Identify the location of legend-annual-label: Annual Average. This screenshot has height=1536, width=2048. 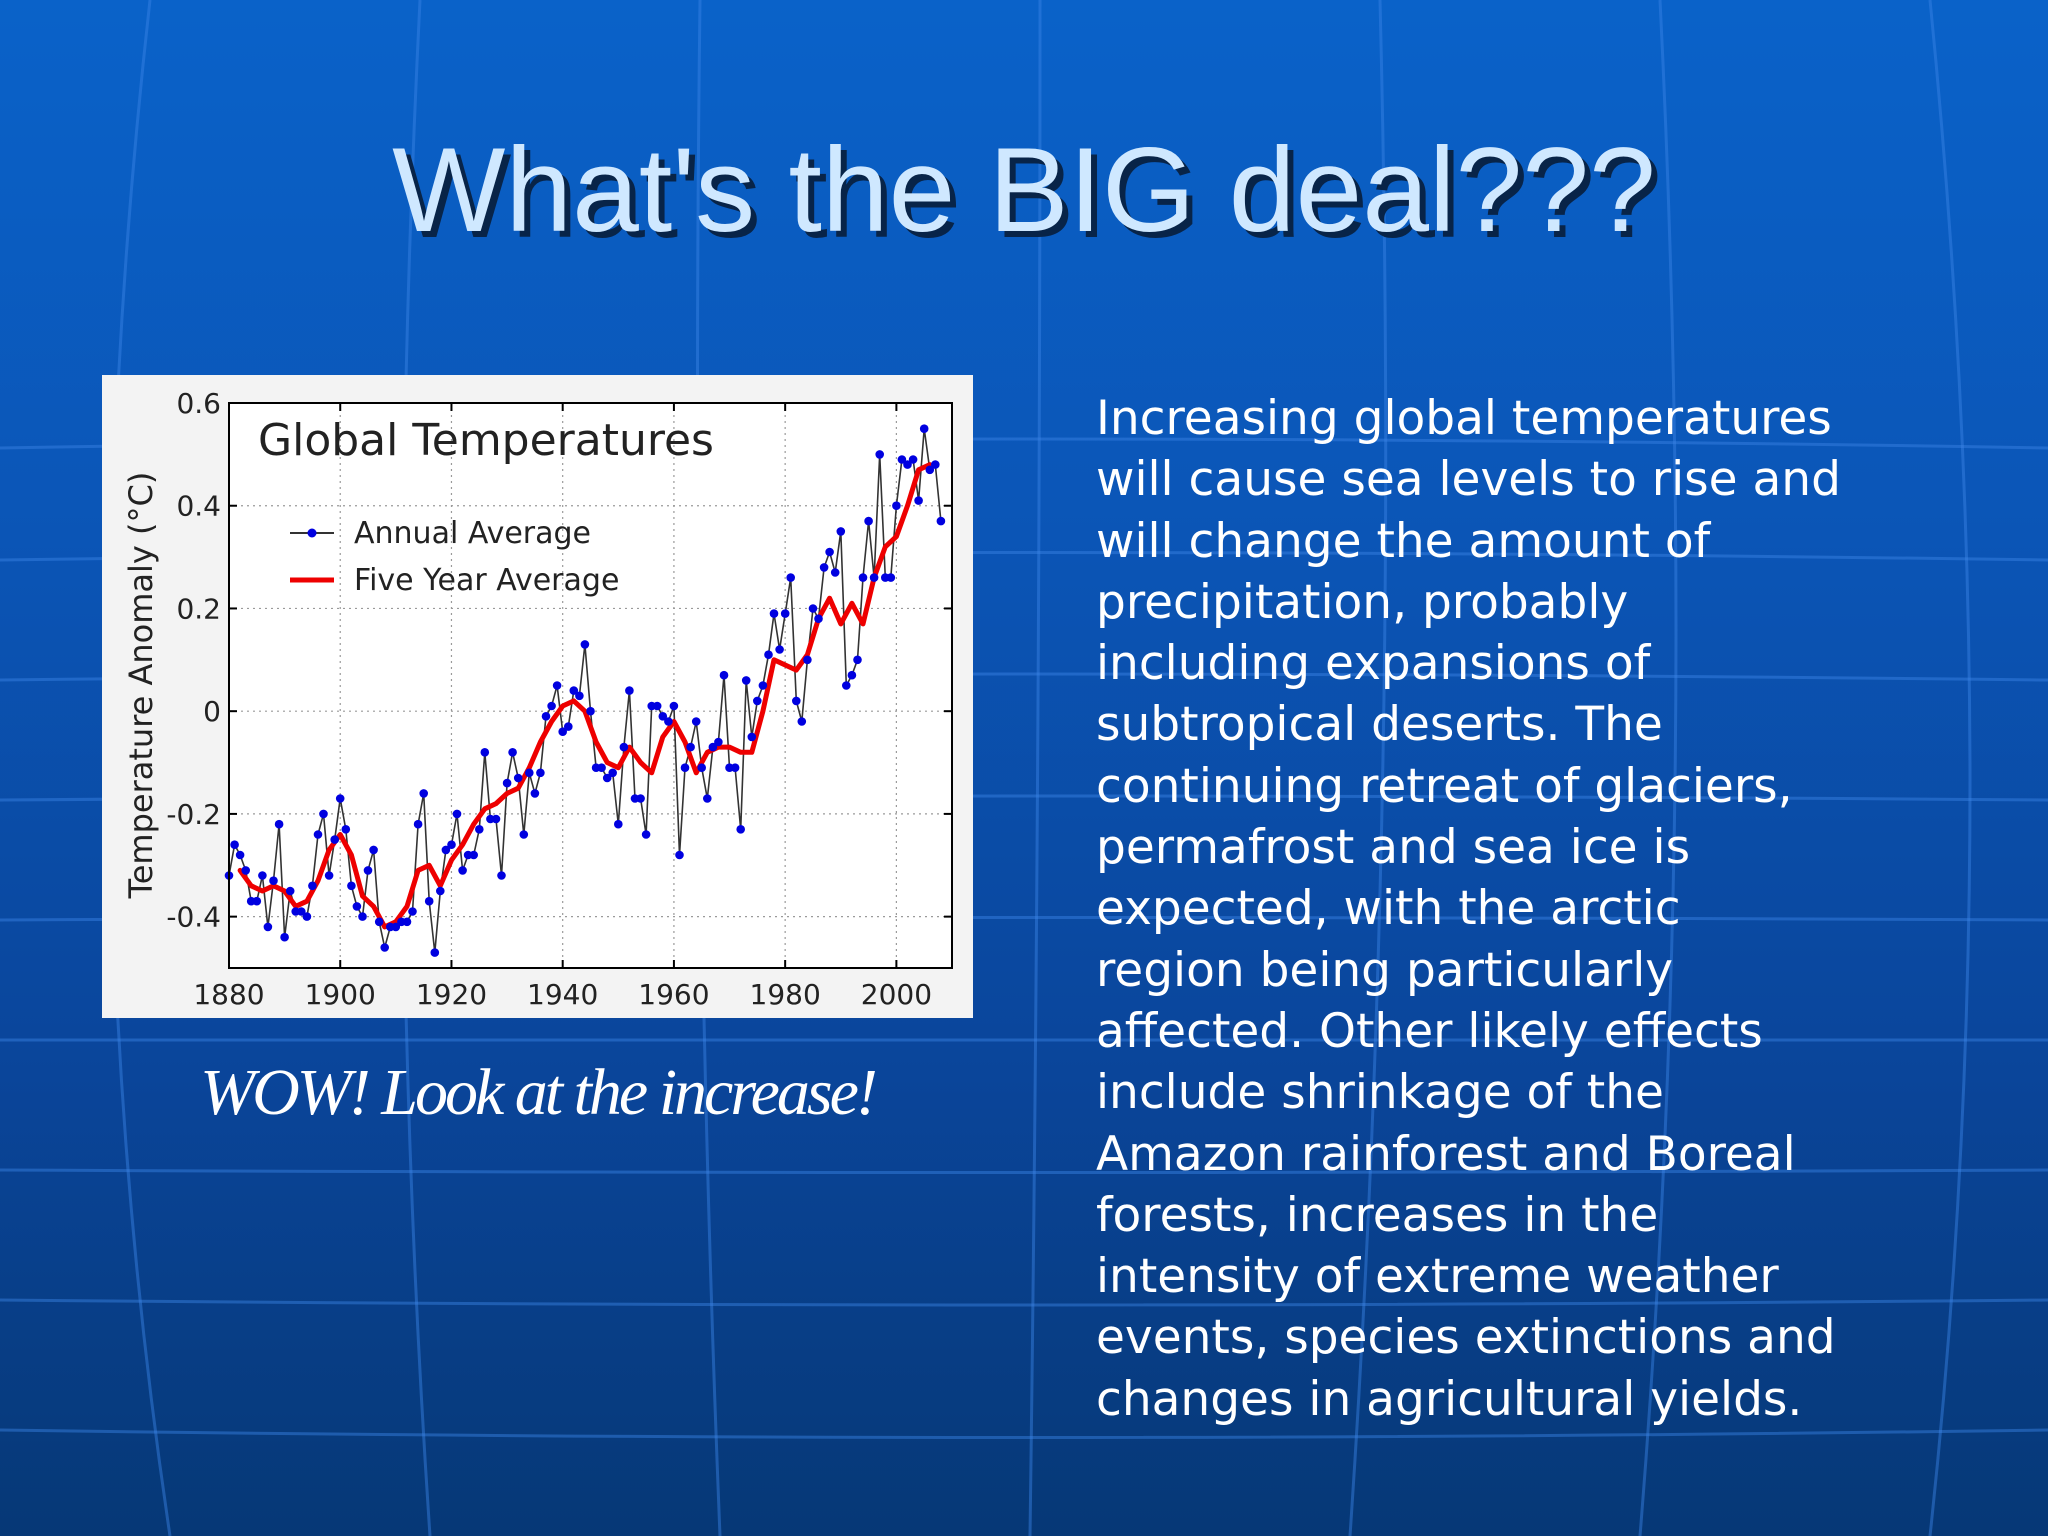
(472, 533).